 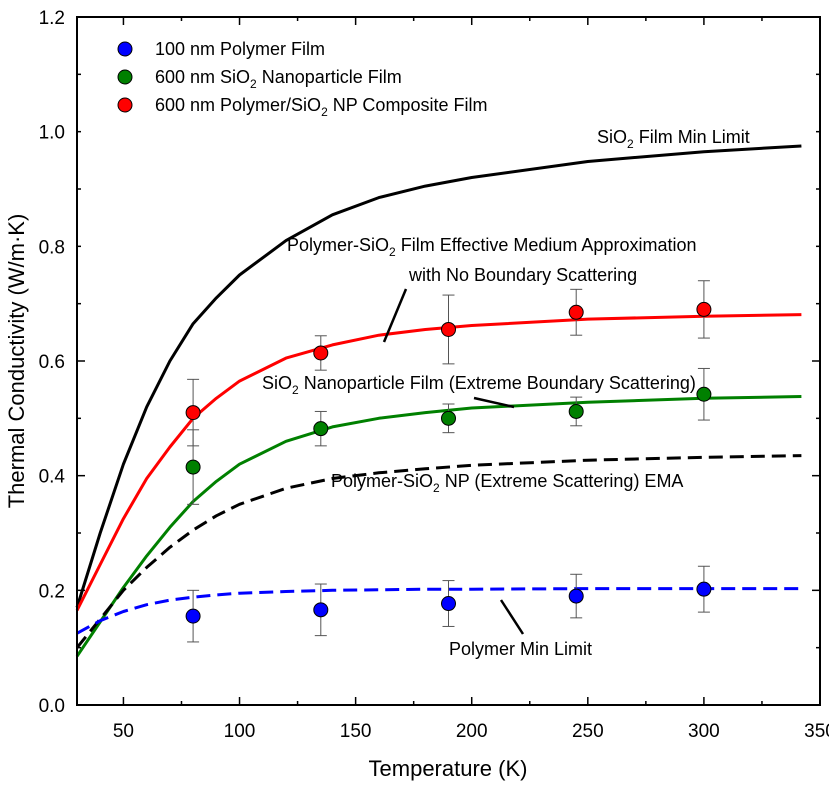 I want to click on legend-marker-sio2-np-film, so click(x=125, y=77).